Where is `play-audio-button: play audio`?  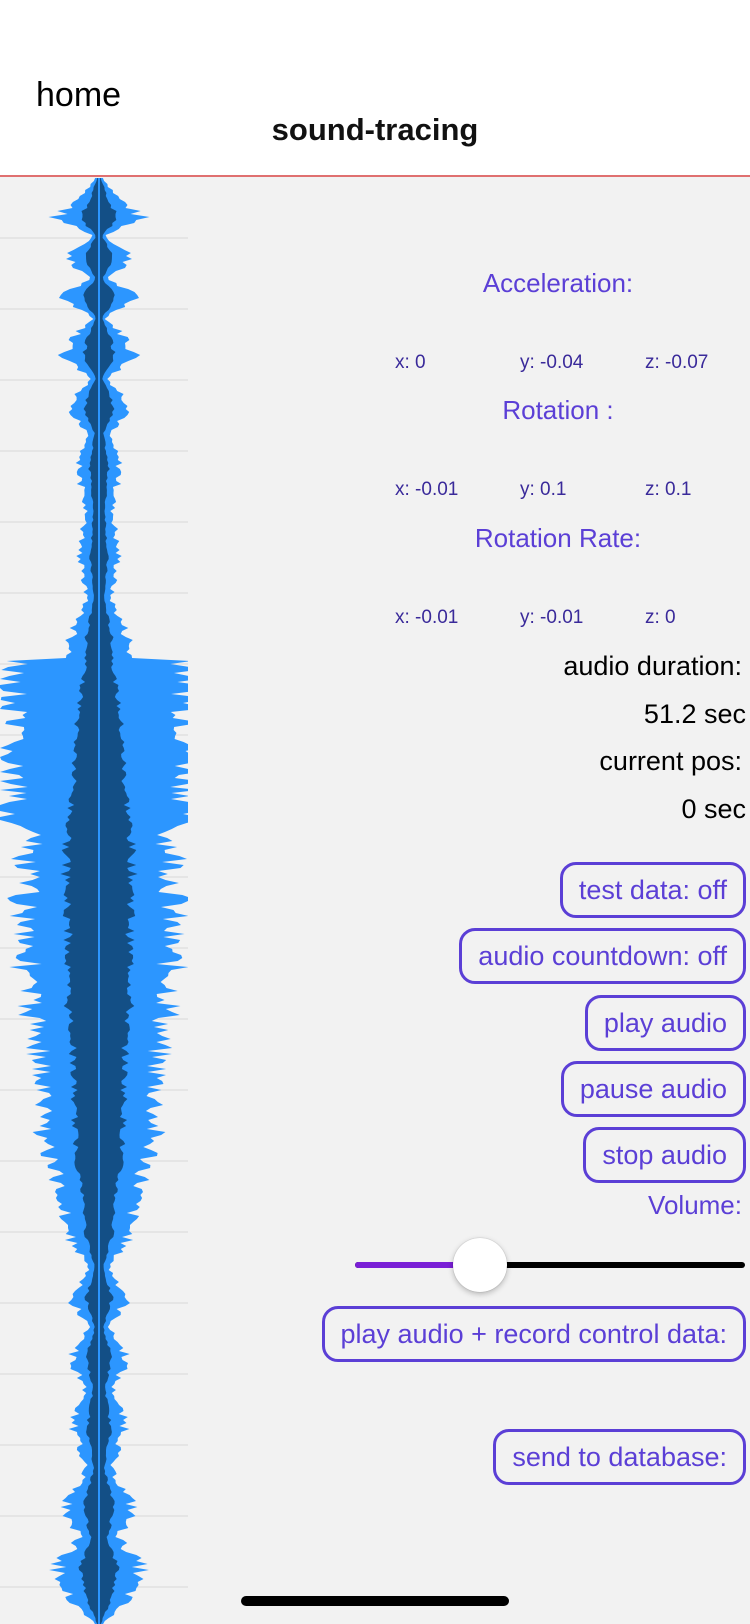
play-audio-button: play audio is located at coordinates (665, 1023).